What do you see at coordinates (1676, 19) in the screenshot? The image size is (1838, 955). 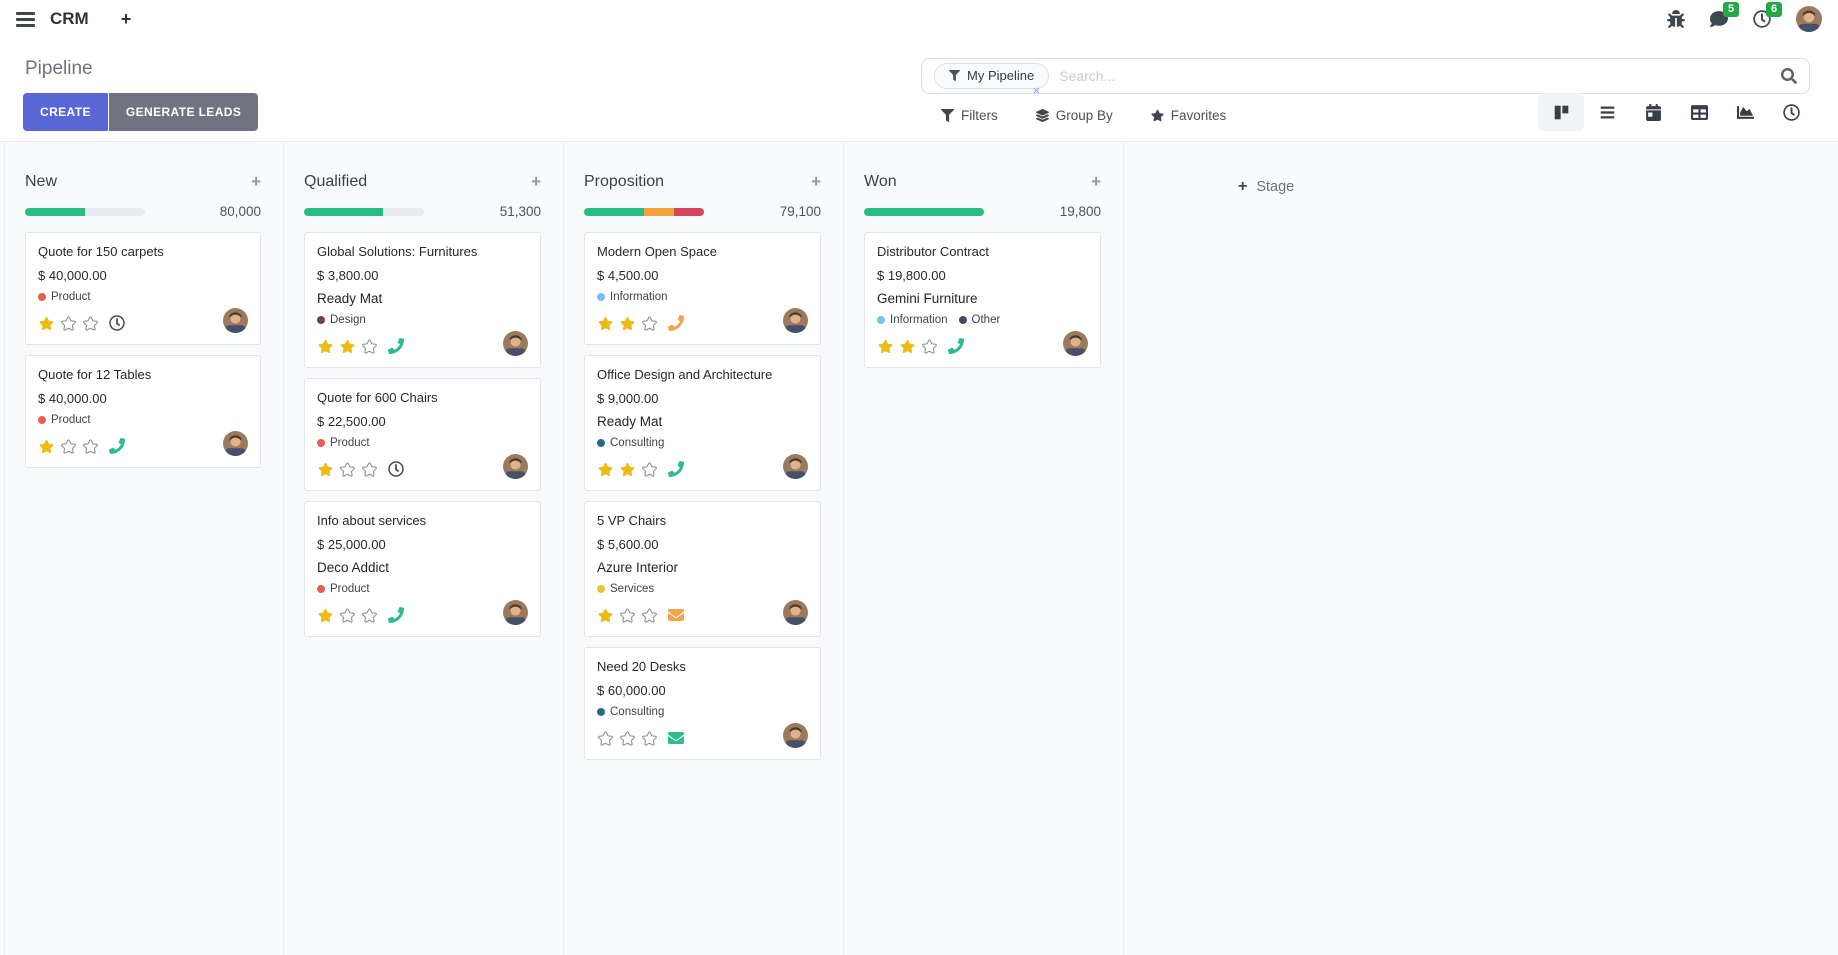 I see `debug-bug-icon` at bounding box center [1676, 19].